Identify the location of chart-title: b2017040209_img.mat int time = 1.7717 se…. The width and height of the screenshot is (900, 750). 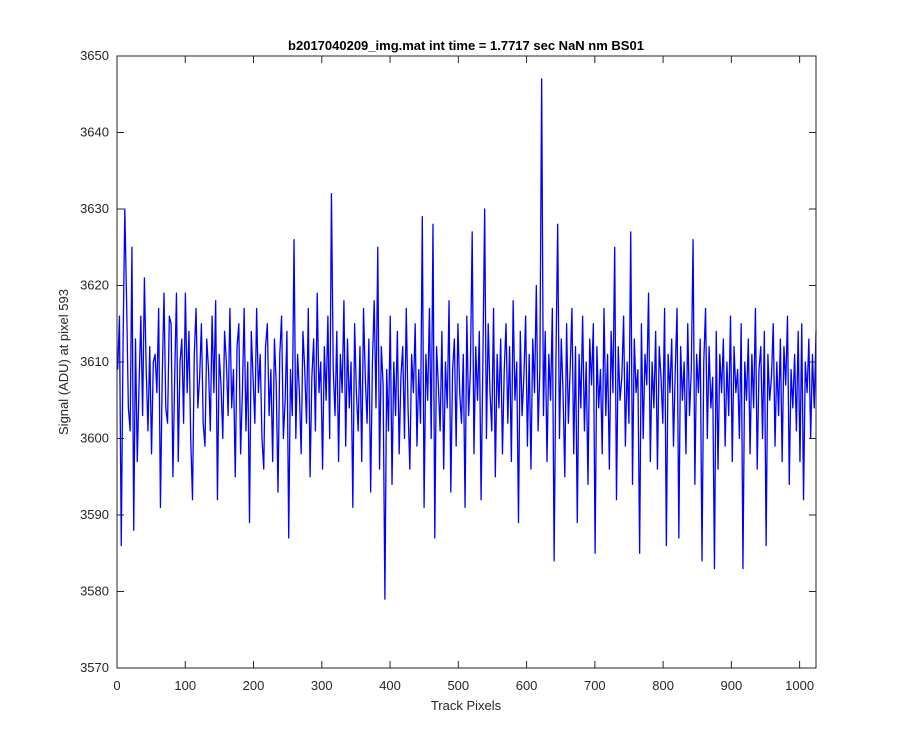
(466, 45).